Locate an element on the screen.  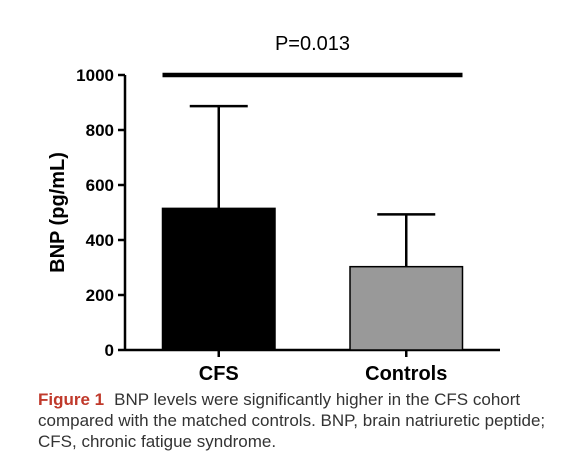
y-tick-label: 0 is located at coordinates (109, 350).